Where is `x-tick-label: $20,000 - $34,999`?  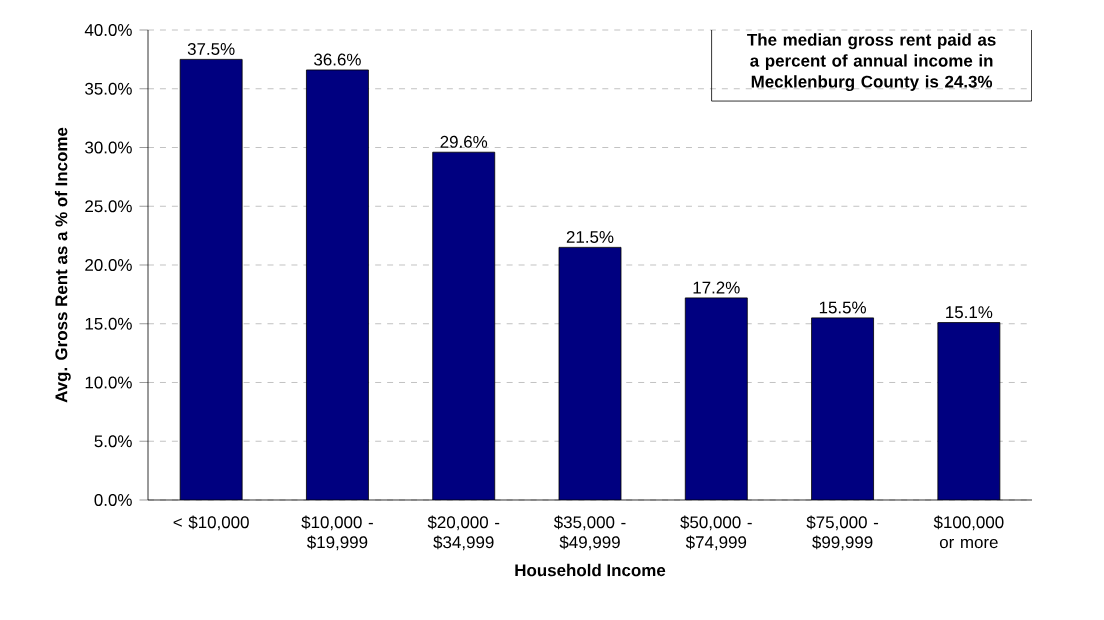 x-tick-label: $20,000 - $34,999 is located at coordinates (463, 533).